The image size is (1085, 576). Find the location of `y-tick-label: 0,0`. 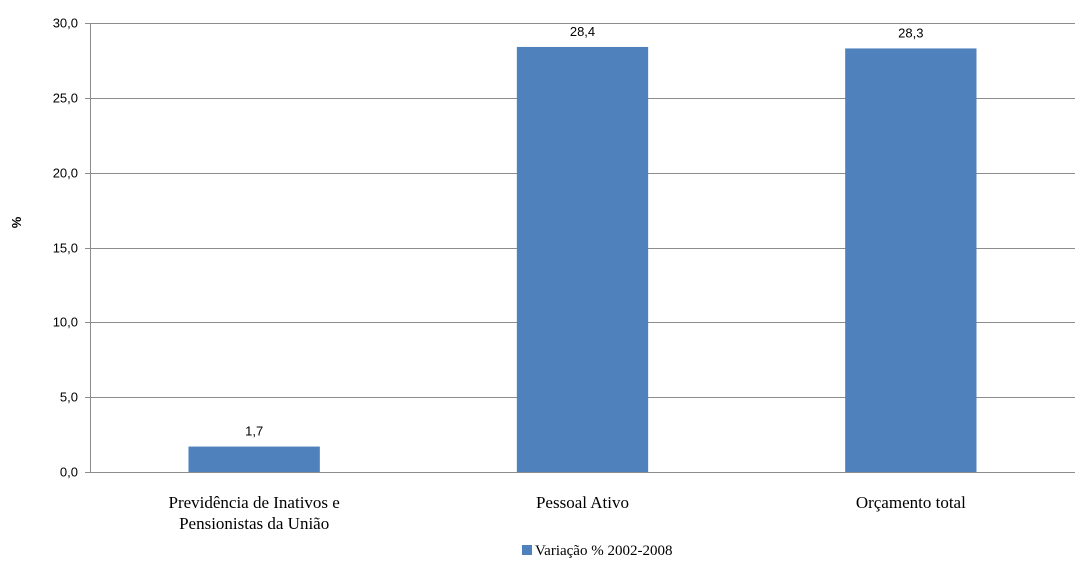

y-tick-label: 0,0 is located at coordinates (69, 472).